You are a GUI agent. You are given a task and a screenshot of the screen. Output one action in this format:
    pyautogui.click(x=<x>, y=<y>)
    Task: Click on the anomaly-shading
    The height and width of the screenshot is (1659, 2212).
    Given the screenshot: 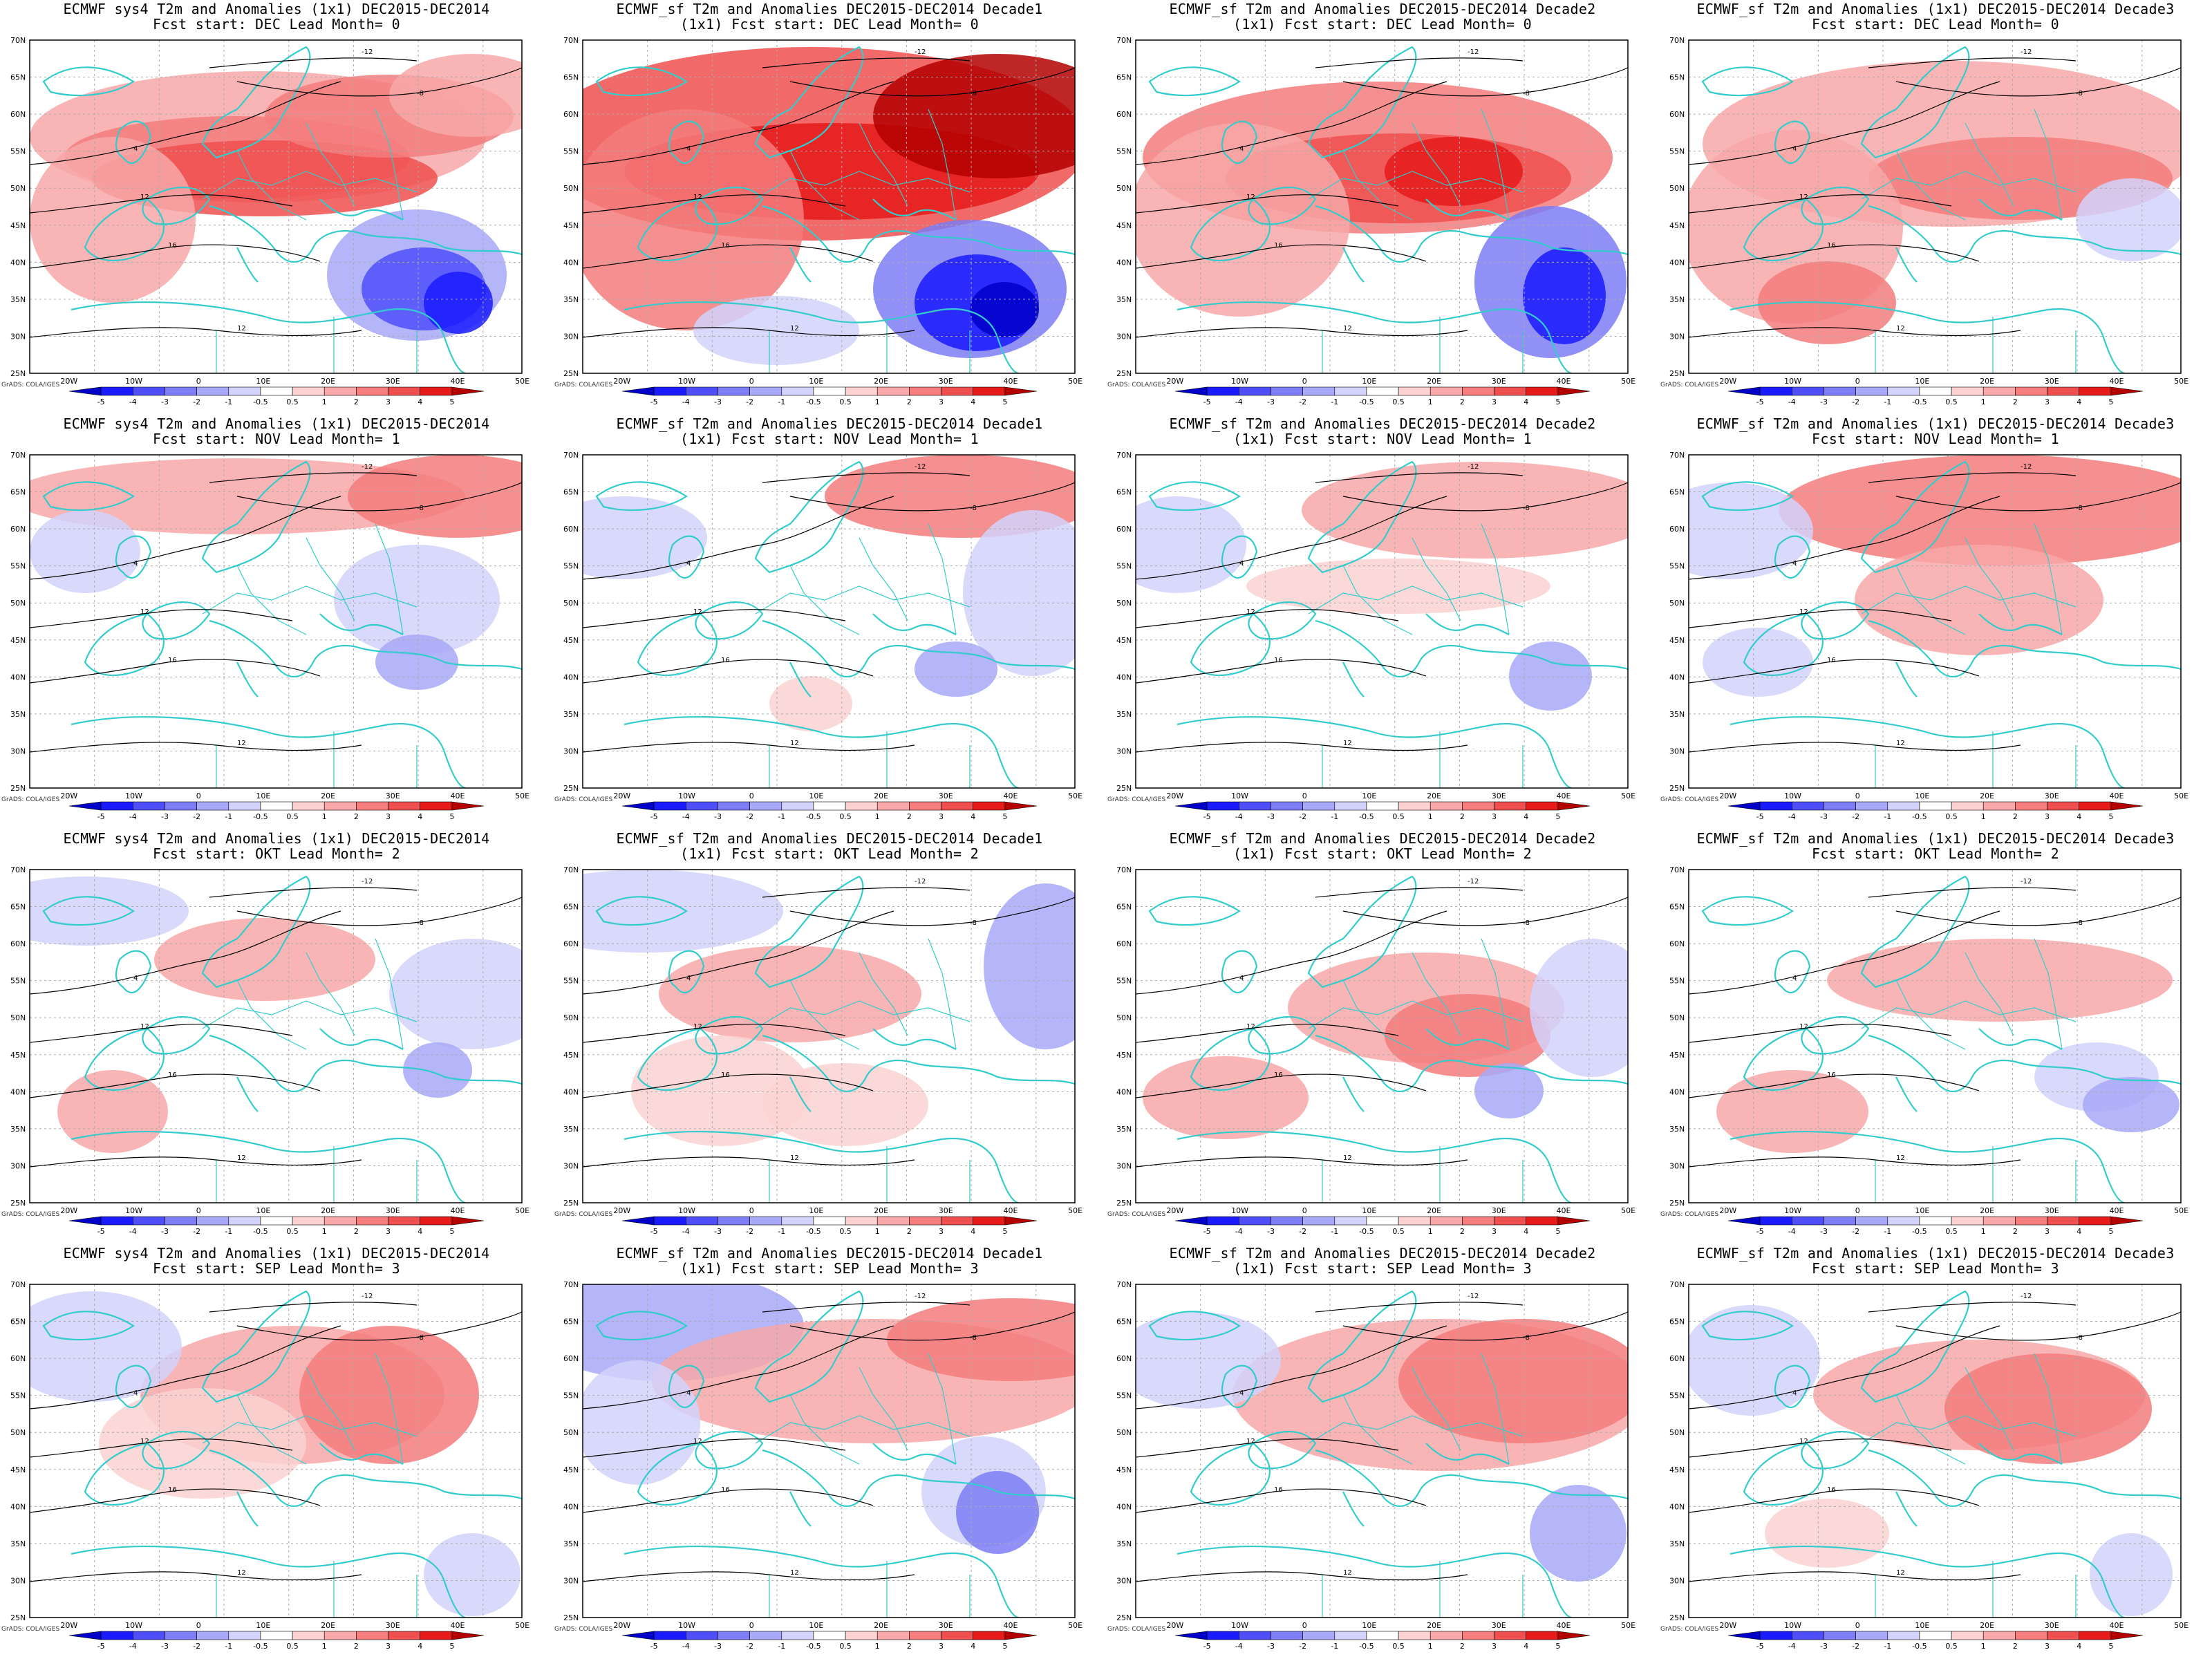 What is the action you would take?
    pyautogui.click(x=829, y=1008)
    